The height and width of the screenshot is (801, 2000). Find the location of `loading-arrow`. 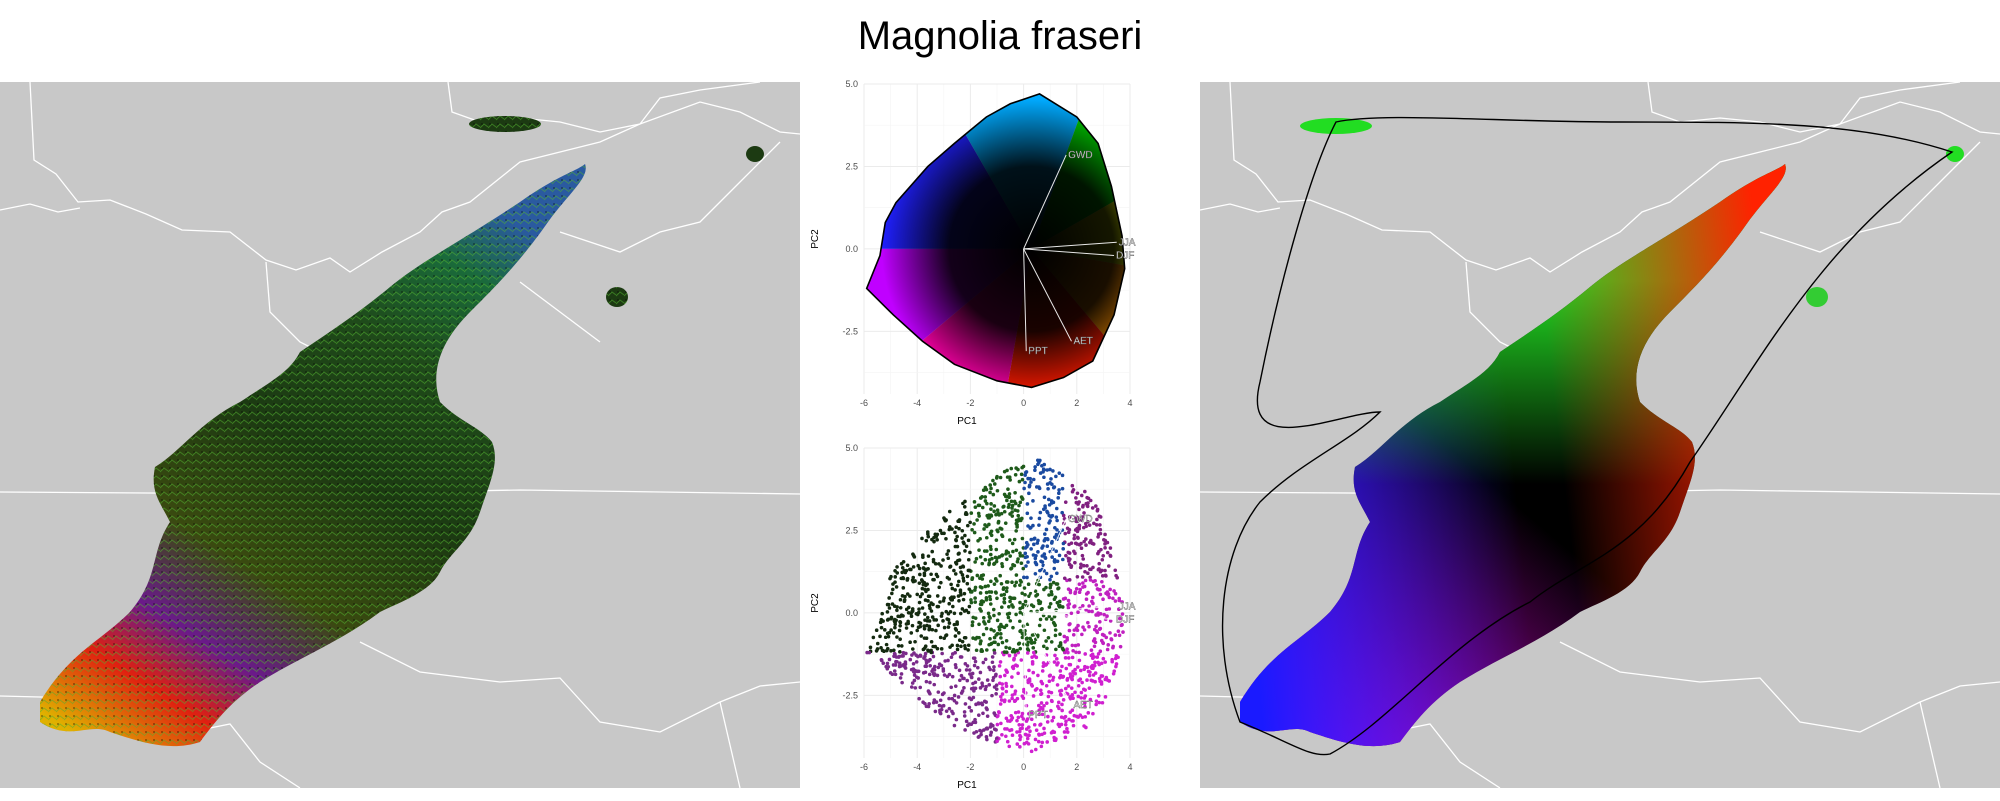

loading-arrow is located at coordinates (1070, 245).